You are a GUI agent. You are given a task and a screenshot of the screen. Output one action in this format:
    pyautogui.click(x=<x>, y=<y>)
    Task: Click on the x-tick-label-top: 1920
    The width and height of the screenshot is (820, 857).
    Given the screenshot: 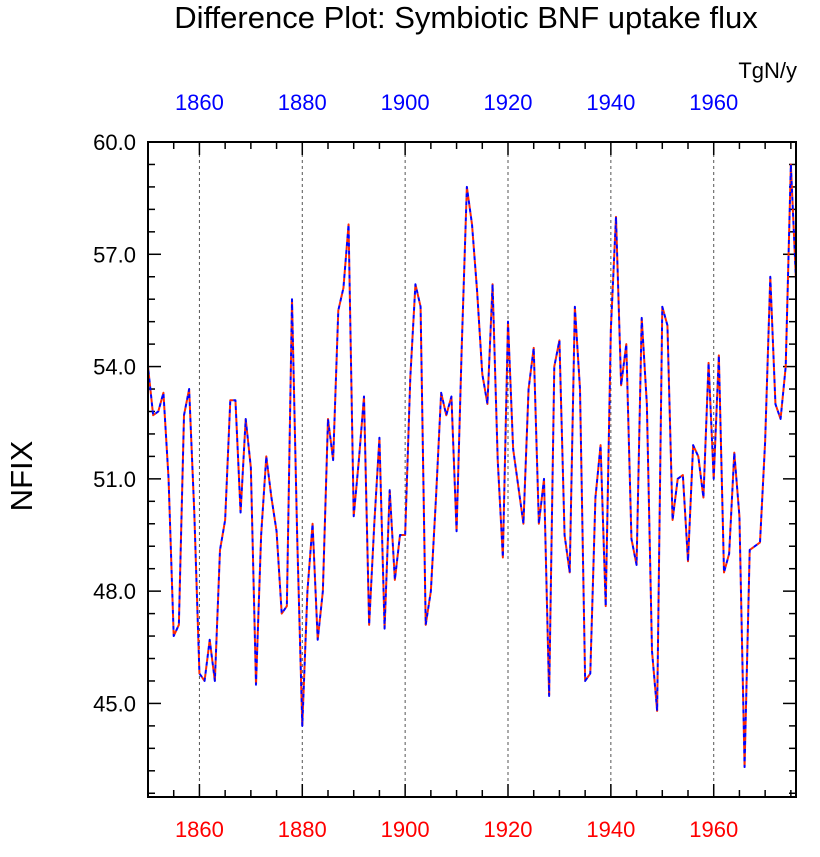 What is the action you would take?
    pyautogui.click(x=508, y=102)
    